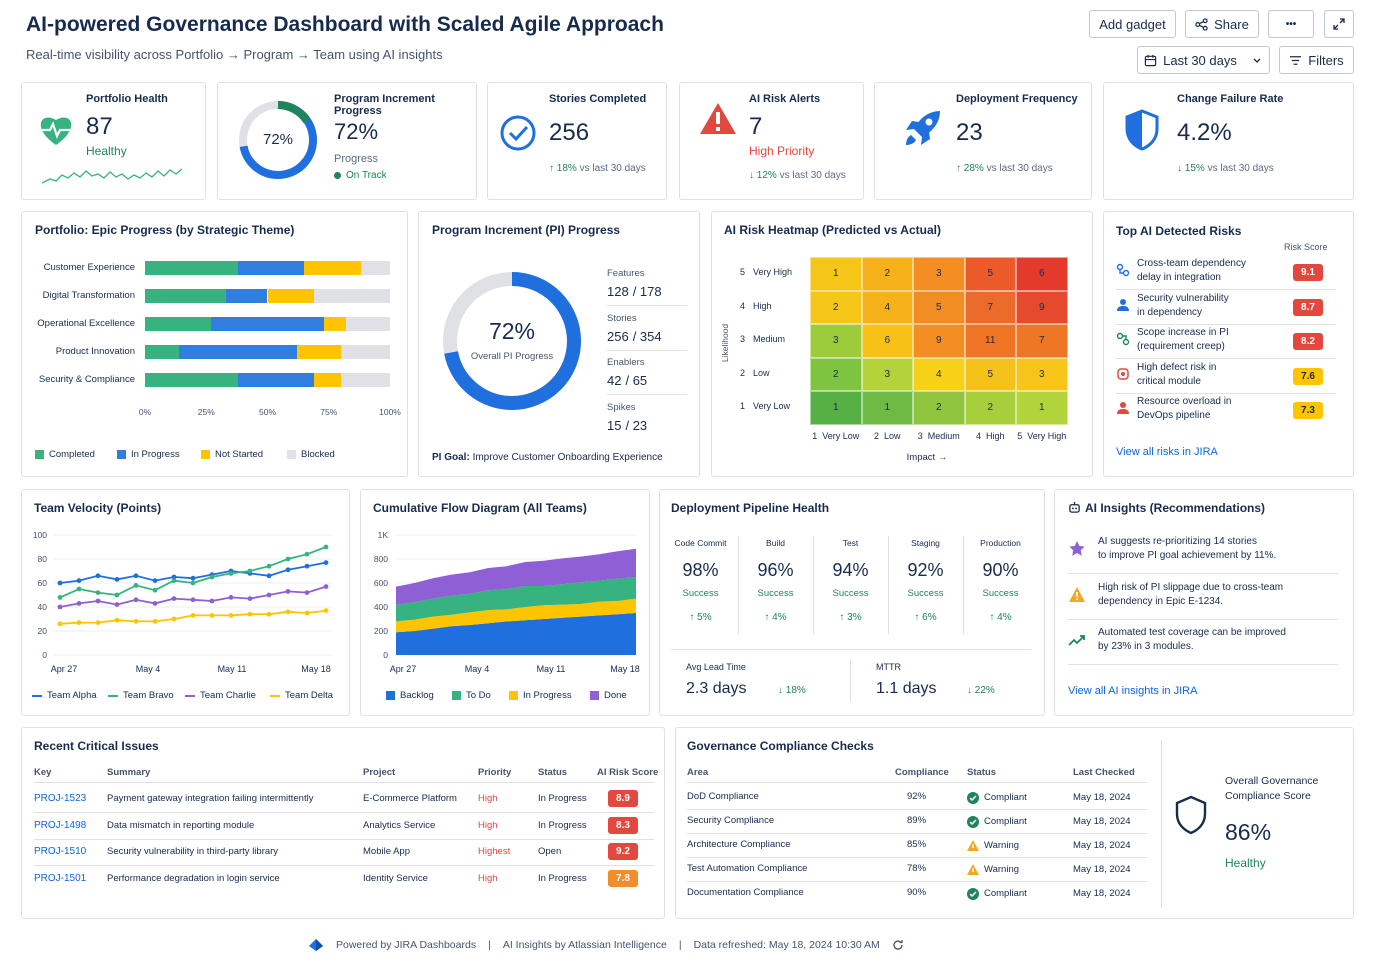  Describe the element at coordinates (267, 412) in the screenshot. I see `epic-tick-label: 50%` at that location.